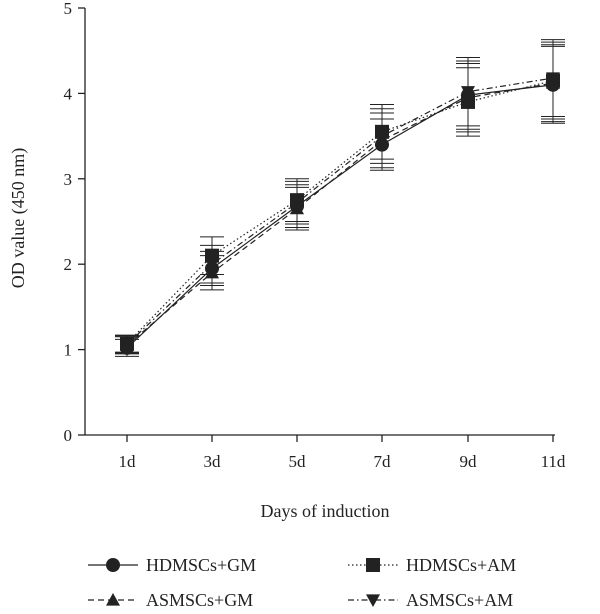 The height and width of the screenshot is (614, 600). I want to click on x-ticks: 1d 3d 5d 7d 9d 11d, so click(342, 453).